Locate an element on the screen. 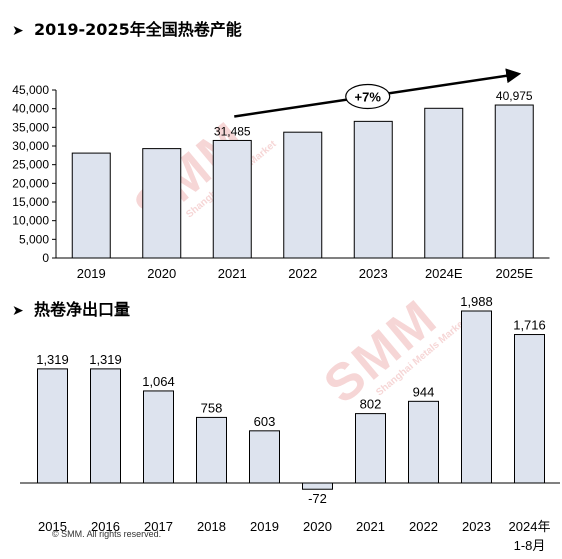 Image resolution: width=562 pixels, height=559 pixels. y-tick-label: 15,000 is located at coordinates (30, 202).